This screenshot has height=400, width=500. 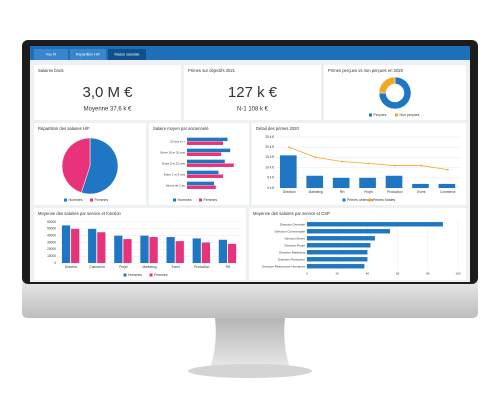 I want to click on y-tick-label: 10 k €, so click(x=269, y=167).